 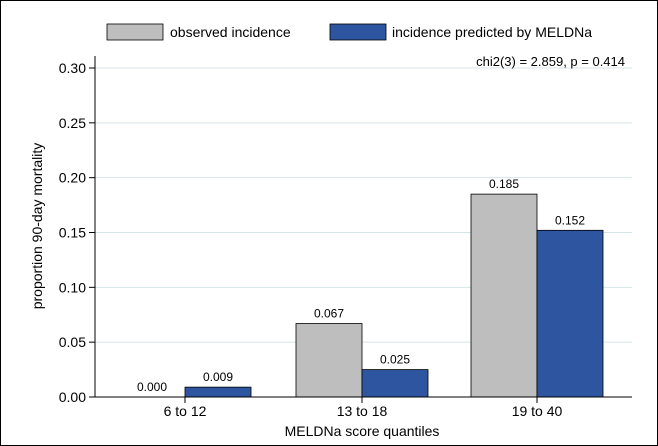 What do you see at coordinates (135, 32) in the screenshot?
I see `legend-swatch-observed` at bounding box center [135, 32].